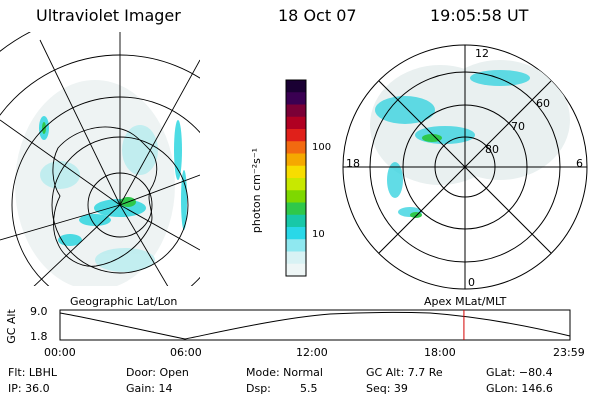  I want to click on mlat-label-70: 70, so click(518, 126).